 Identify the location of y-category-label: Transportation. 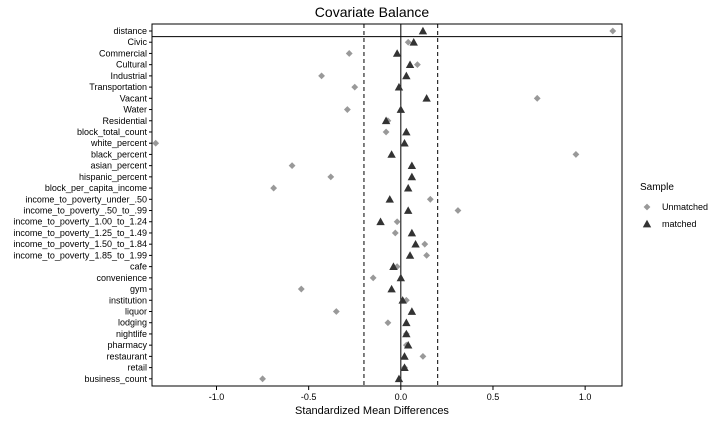
(118, 87).